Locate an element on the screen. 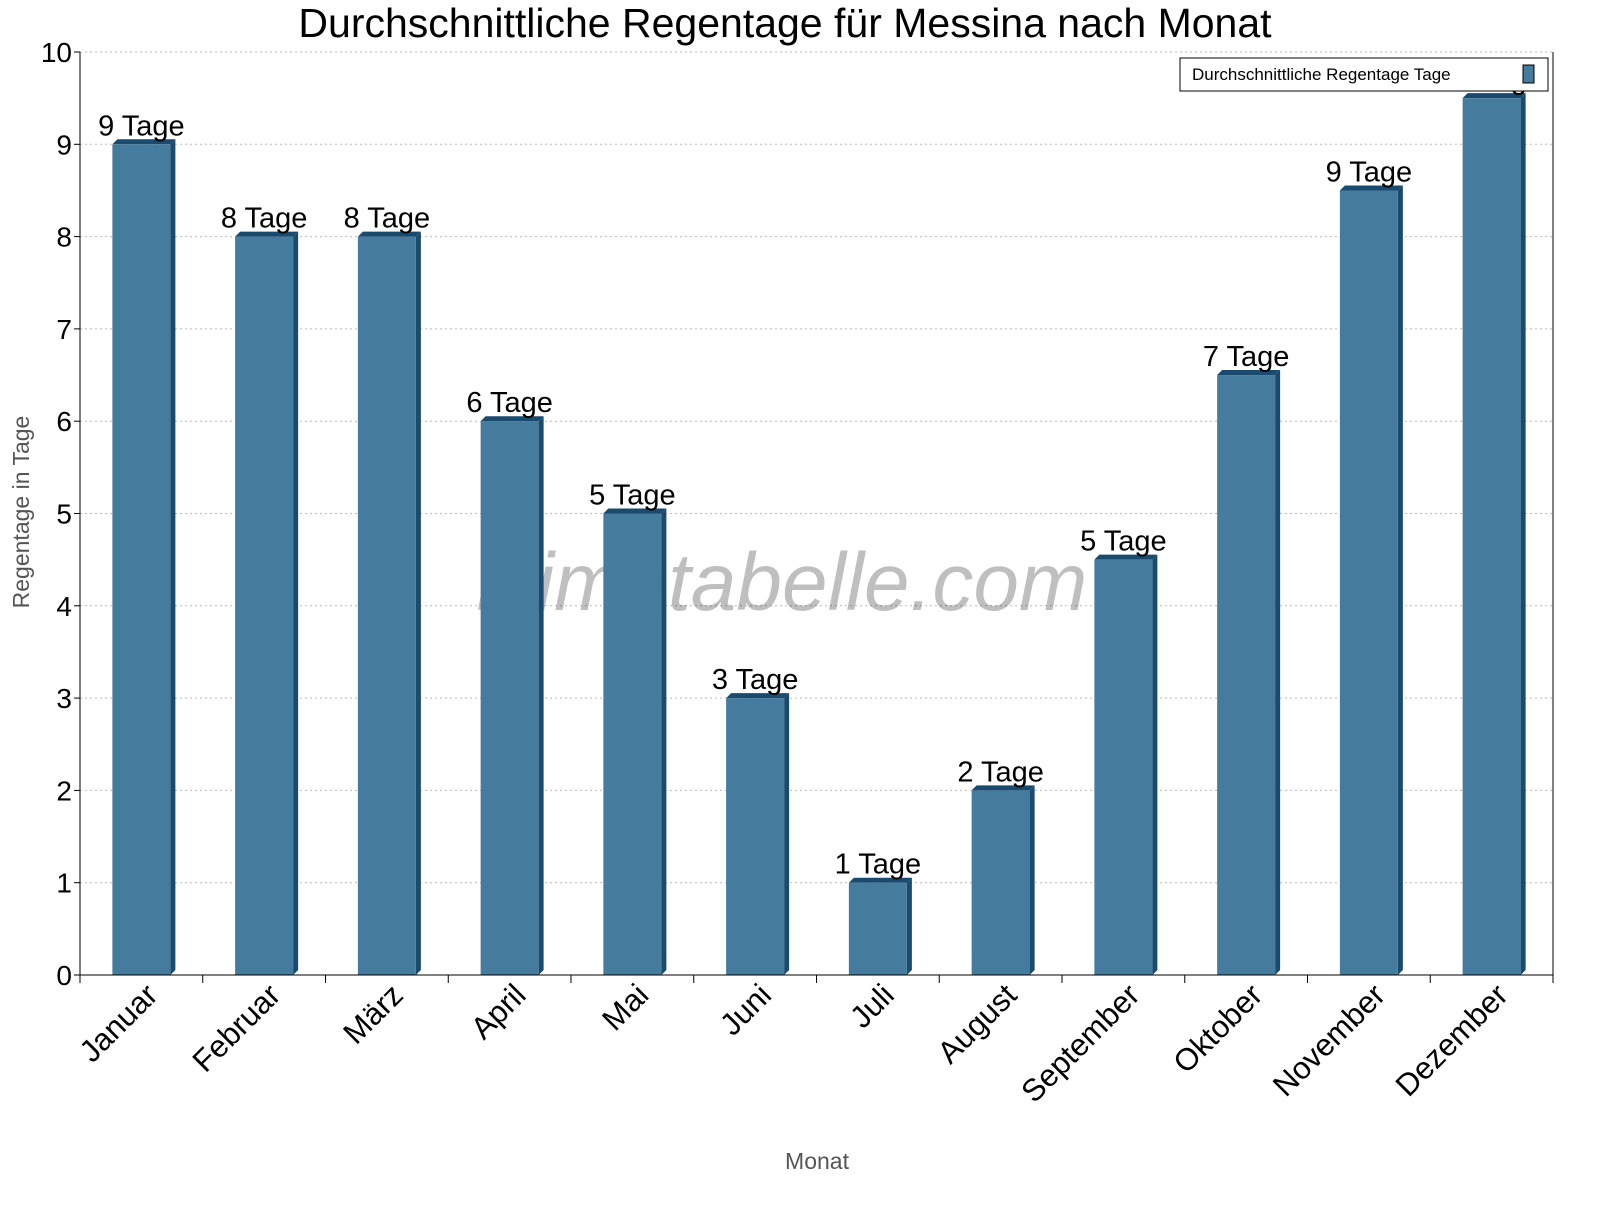  y-tick-label: 4 is located at coordinates (64, 606).